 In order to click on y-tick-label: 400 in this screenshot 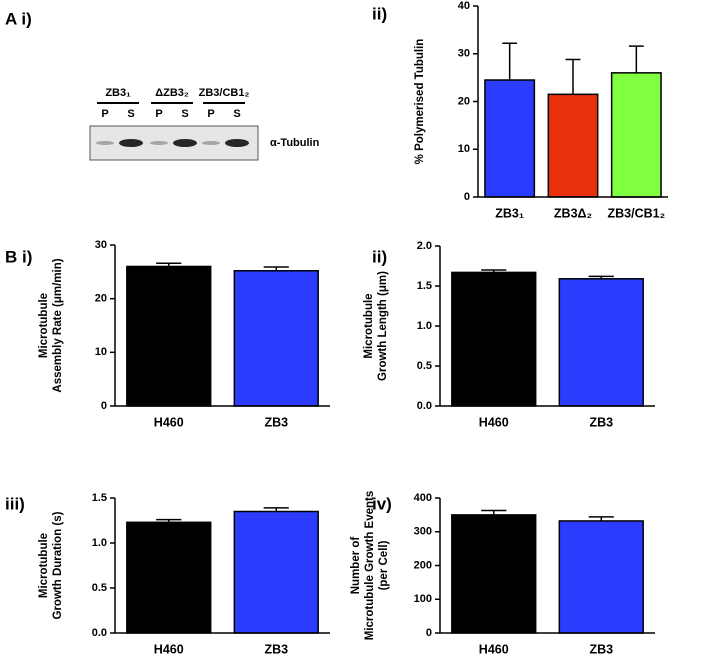, I will do `click(423, 498)`.